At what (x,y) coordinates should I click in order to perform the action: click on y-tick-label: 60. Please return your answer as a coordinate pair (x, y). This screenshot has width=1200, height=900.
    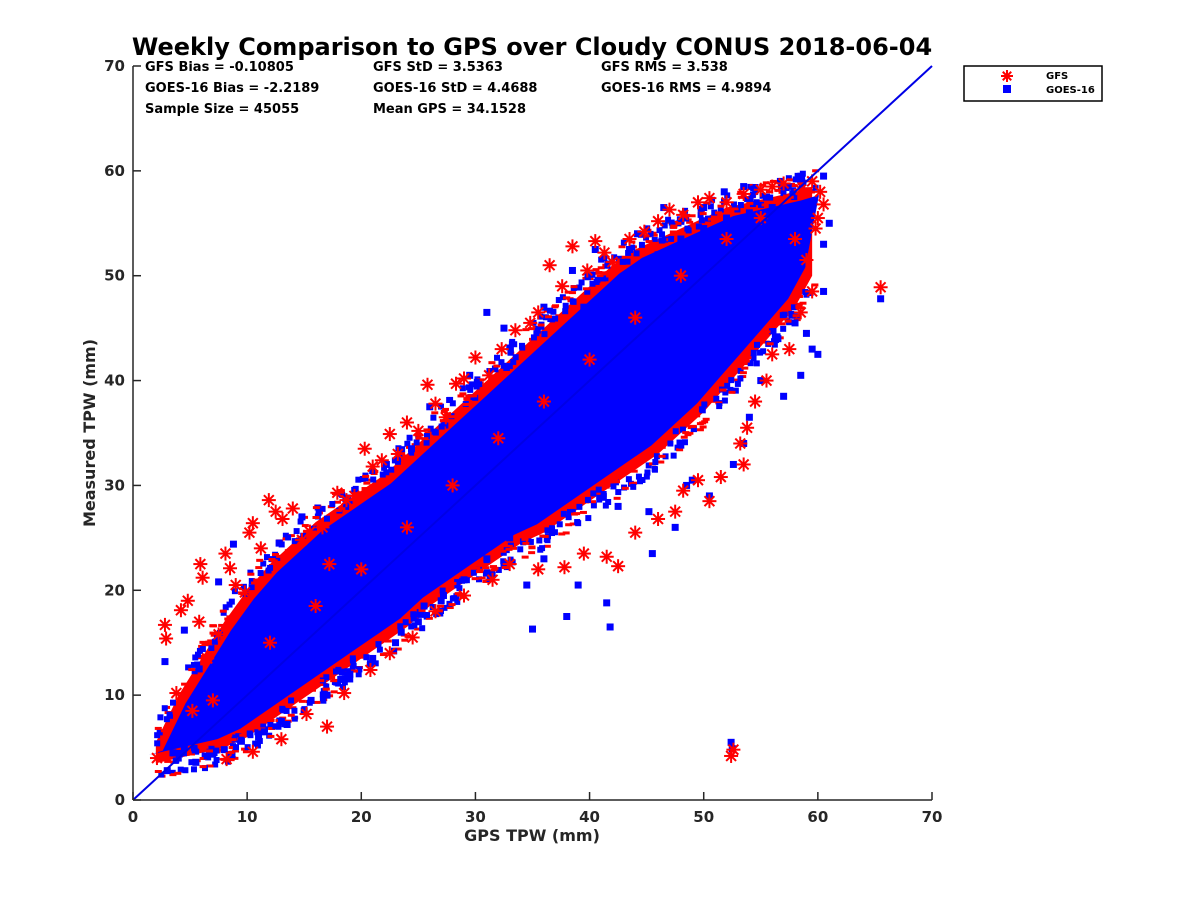
    Looking at the image, I should click on (114, 171).